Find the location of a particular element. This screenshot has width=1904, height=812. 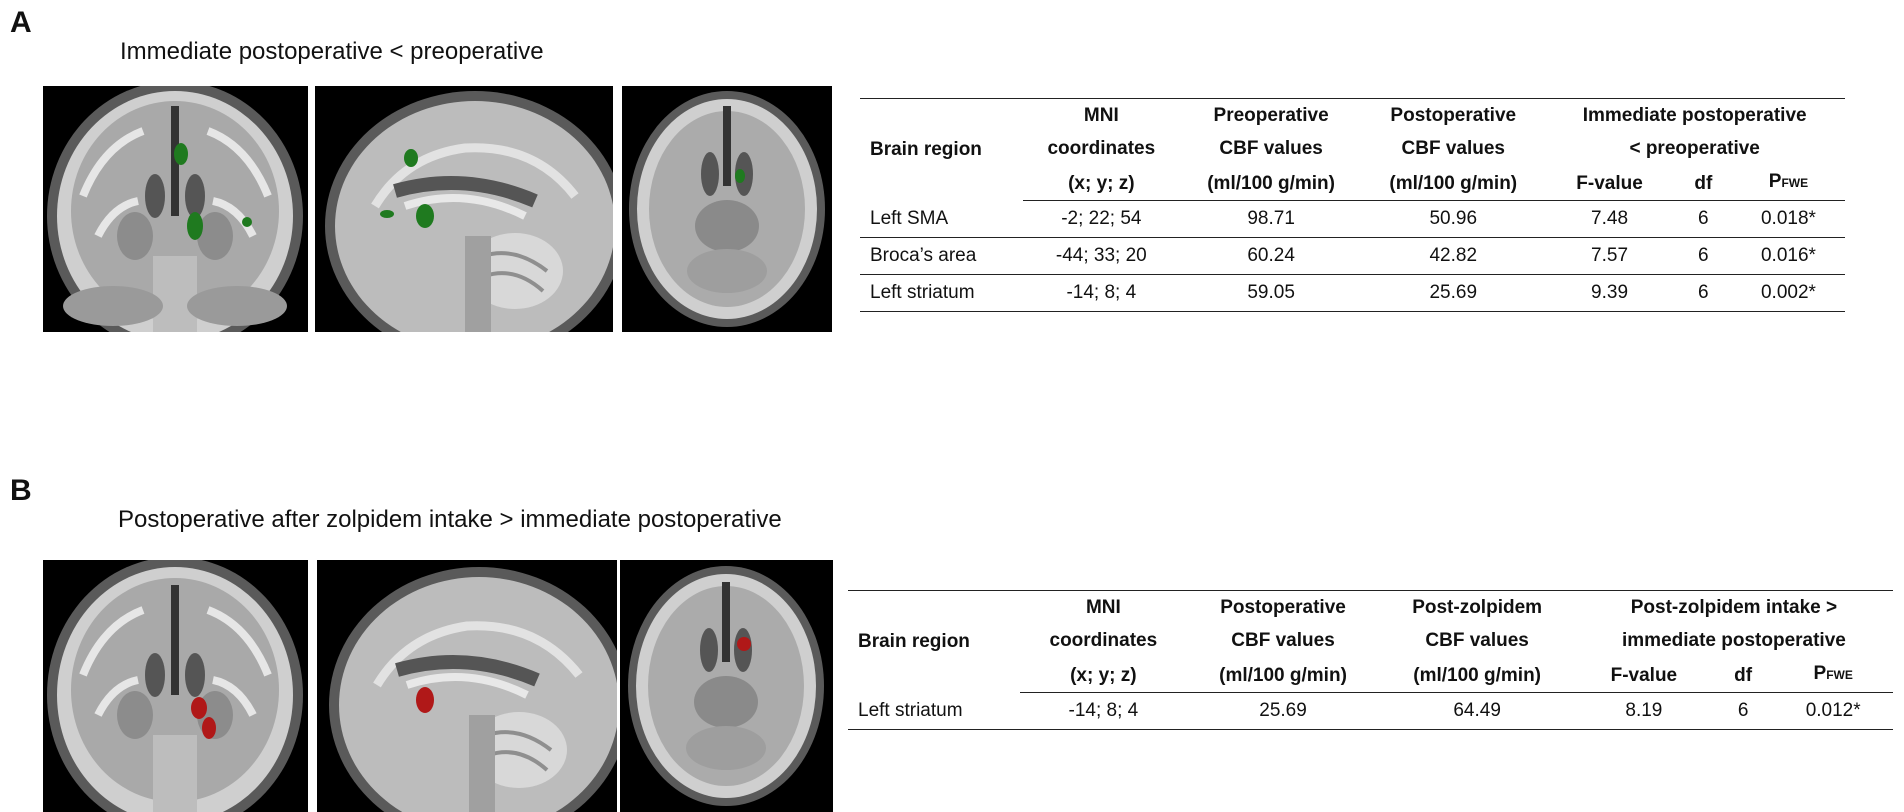

cell-zolp: 64.49 is located at coordinates (1477, 711).